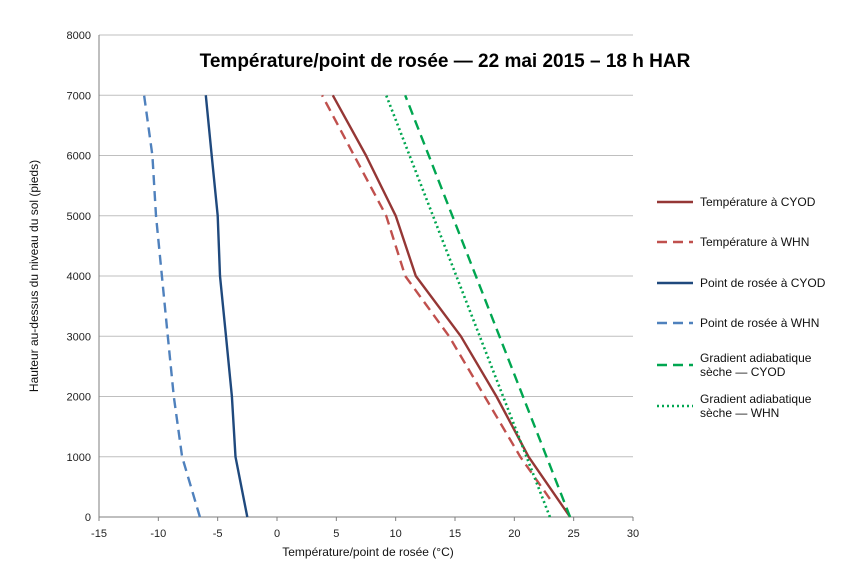  Describe the element at coordinates (79, 337) in the screenshot. I see `y-tick-label: 3000` at that location.